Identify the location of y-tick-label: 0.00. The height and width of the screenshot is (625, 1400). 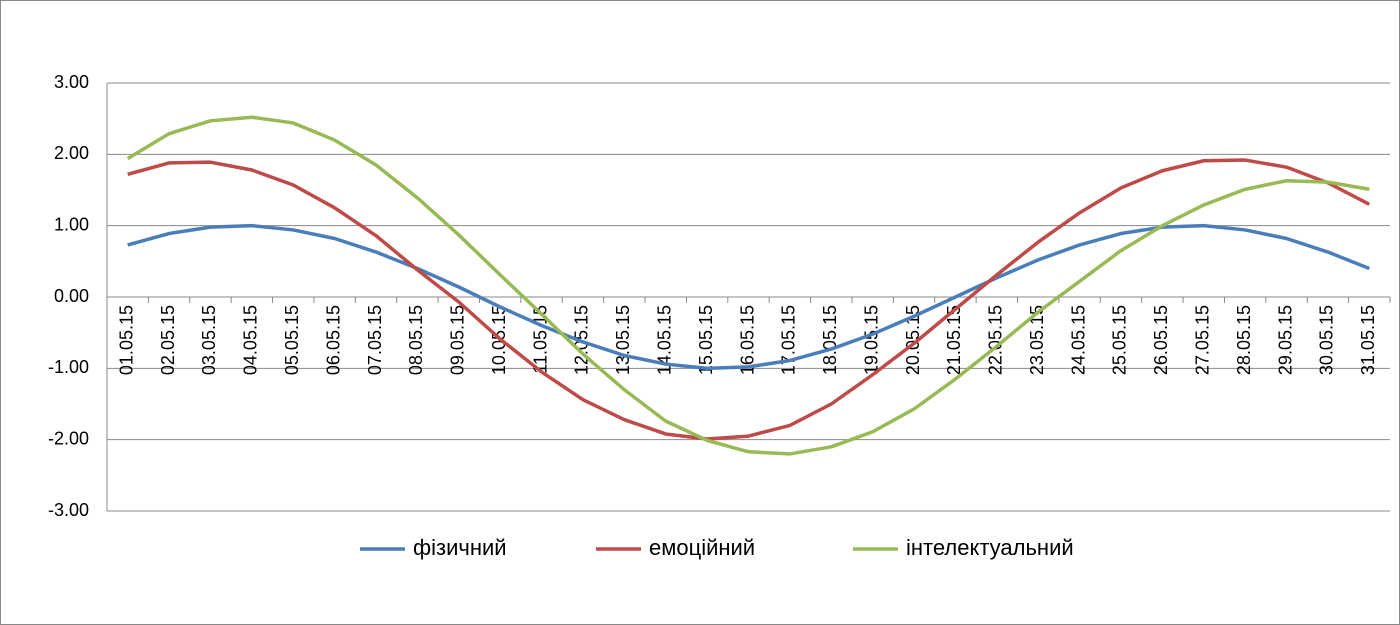
(71, 296).